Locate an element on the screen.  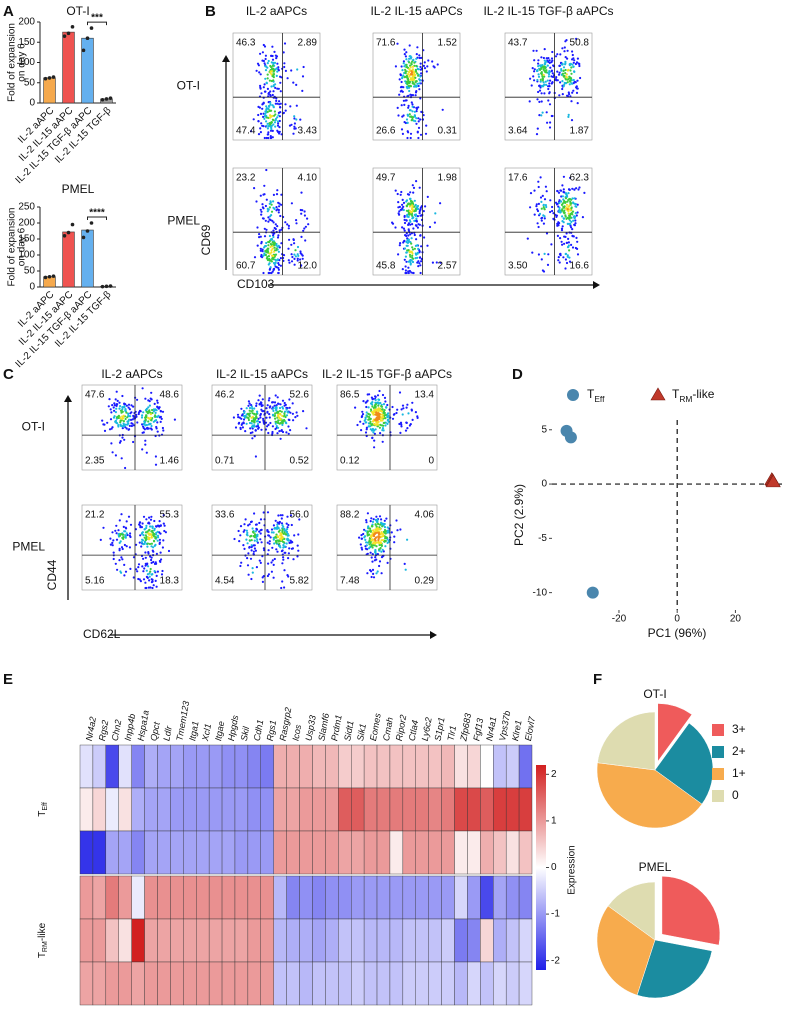
name-sub: RM is located at coordinates (685, 399).